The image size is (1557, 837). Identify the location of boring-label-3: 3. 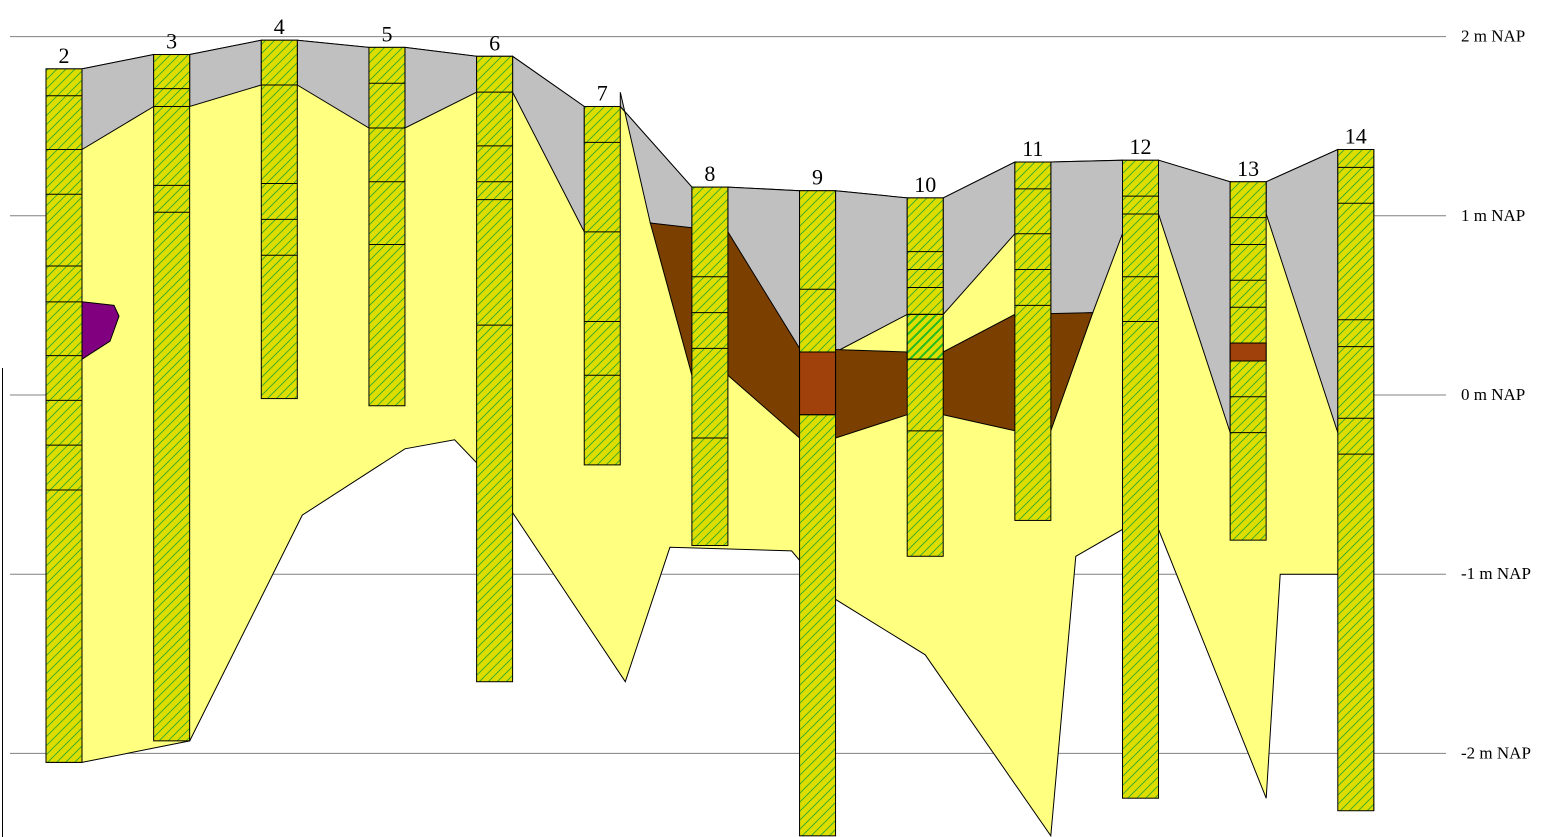
(171, 41).